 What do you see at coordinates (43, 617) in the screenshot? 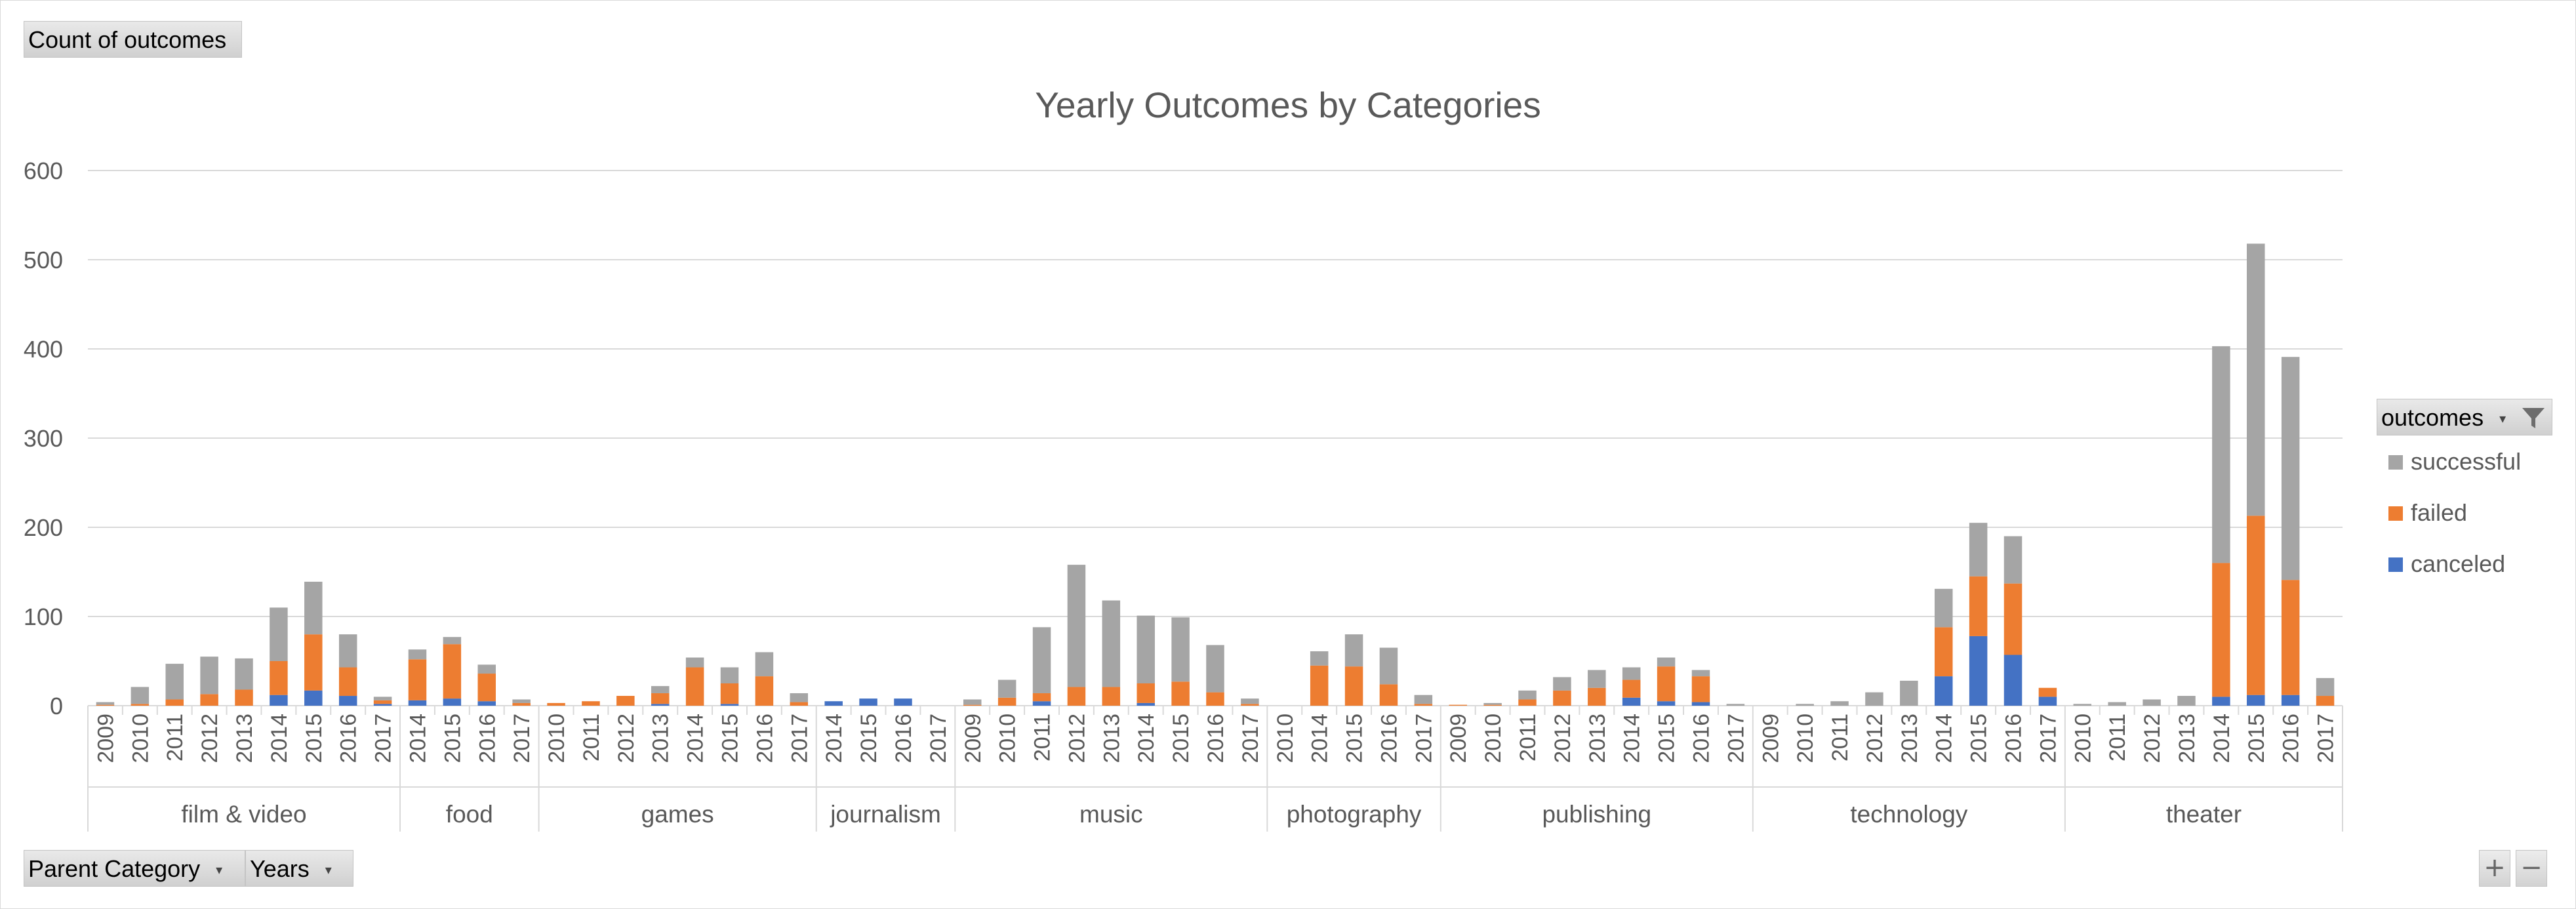
I see `y-tick-label: 100` at bounding box center [43, 617].